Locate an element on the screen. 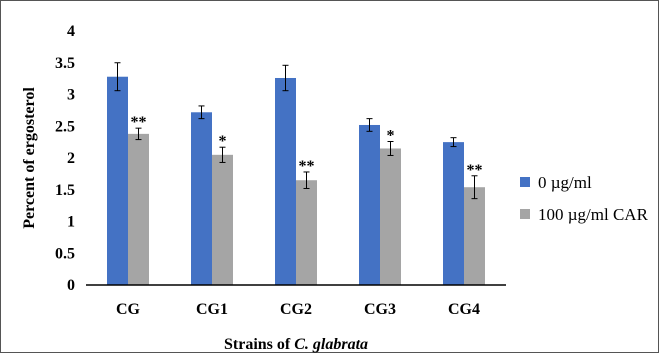 This screenshot has height=354, width=659. y-tick-label: 3 is located at coordinates (71, 95).